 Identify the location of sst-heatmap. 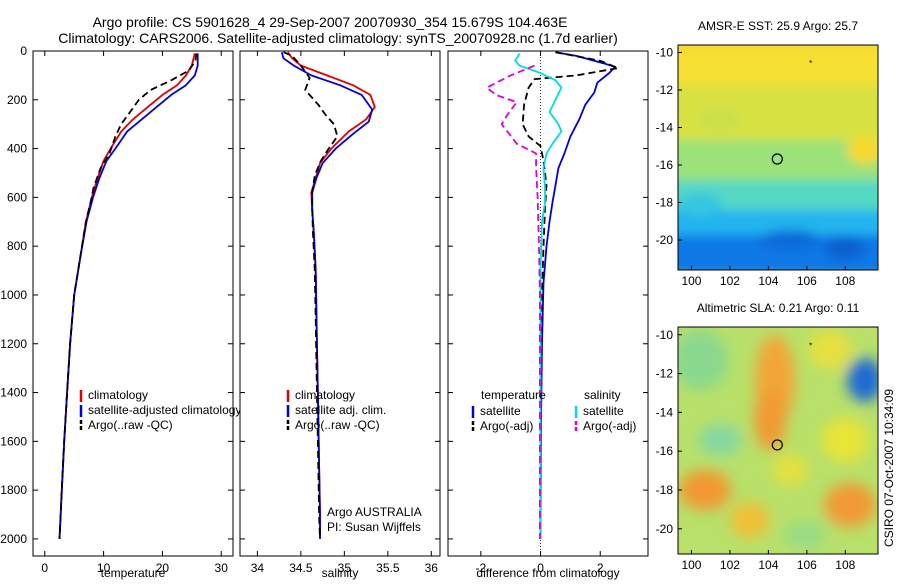
(778, 157).